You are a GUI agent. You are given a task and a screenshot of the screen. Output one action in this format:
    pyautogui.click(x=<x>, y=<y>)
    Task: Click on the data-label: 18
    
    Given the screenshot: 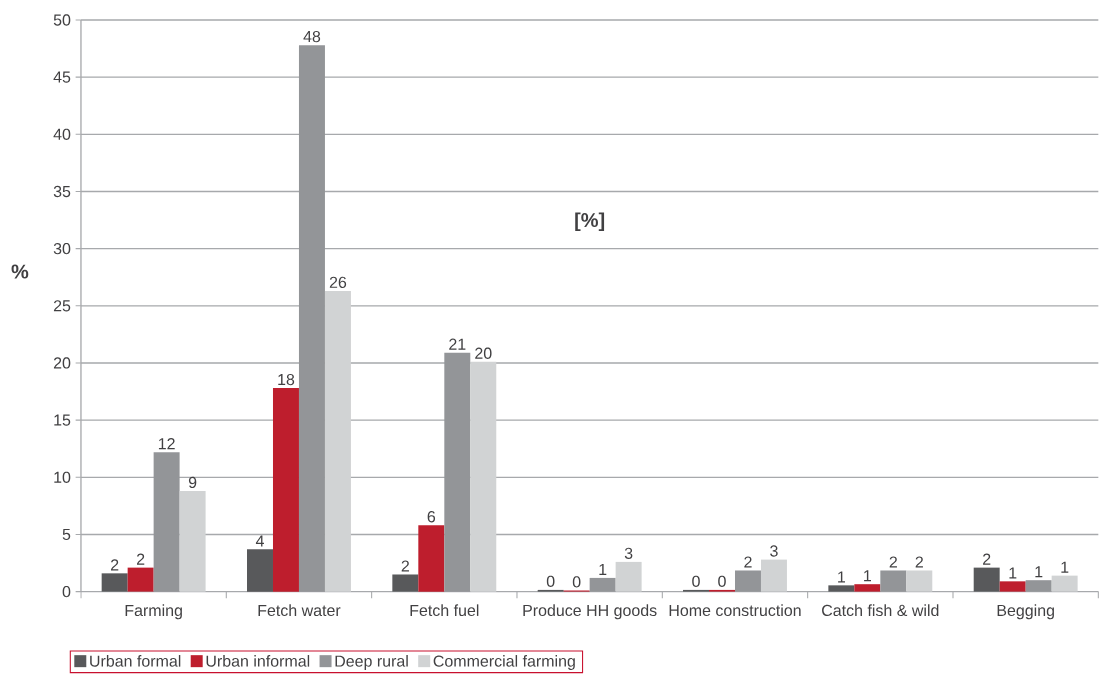 What is the action you would take?
    pyautogui.click(x=286, y=380)
    